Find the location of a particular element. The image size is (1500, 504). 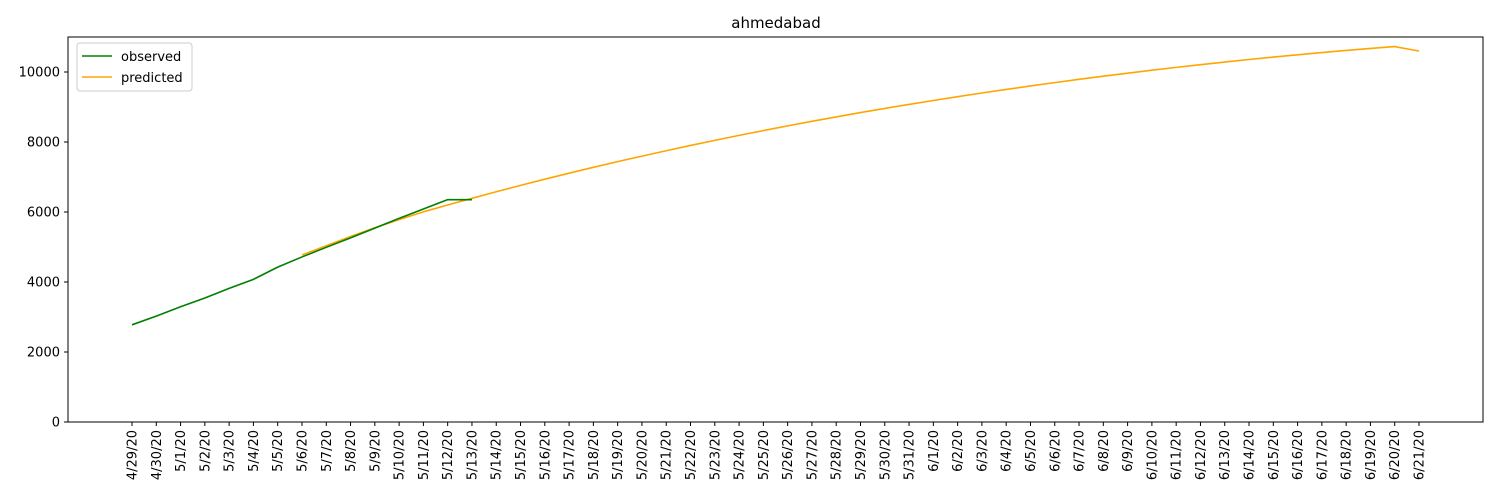

x-tick-label: 5/22/20 is located at coordinates (691, 455).